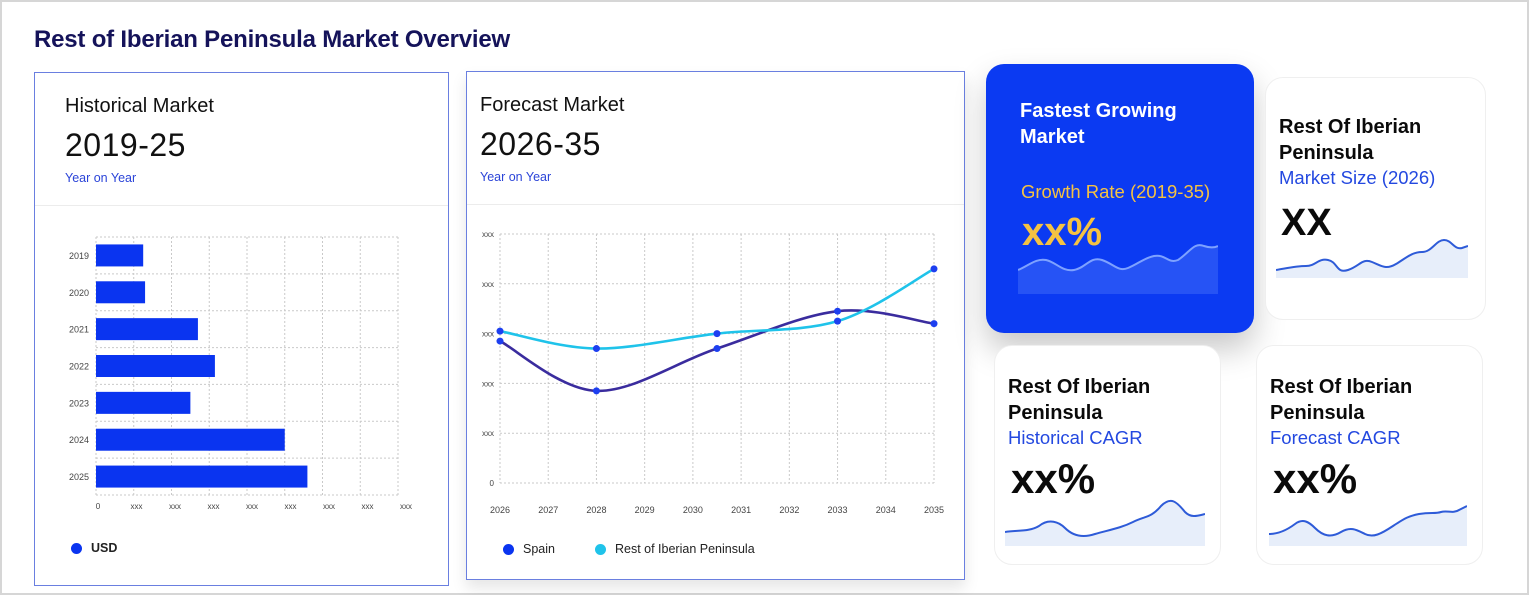 Image resolution: width=1529 pixels, height=595 pixels. I want to click on legend-label-spain: Spain, so click(539, 549).